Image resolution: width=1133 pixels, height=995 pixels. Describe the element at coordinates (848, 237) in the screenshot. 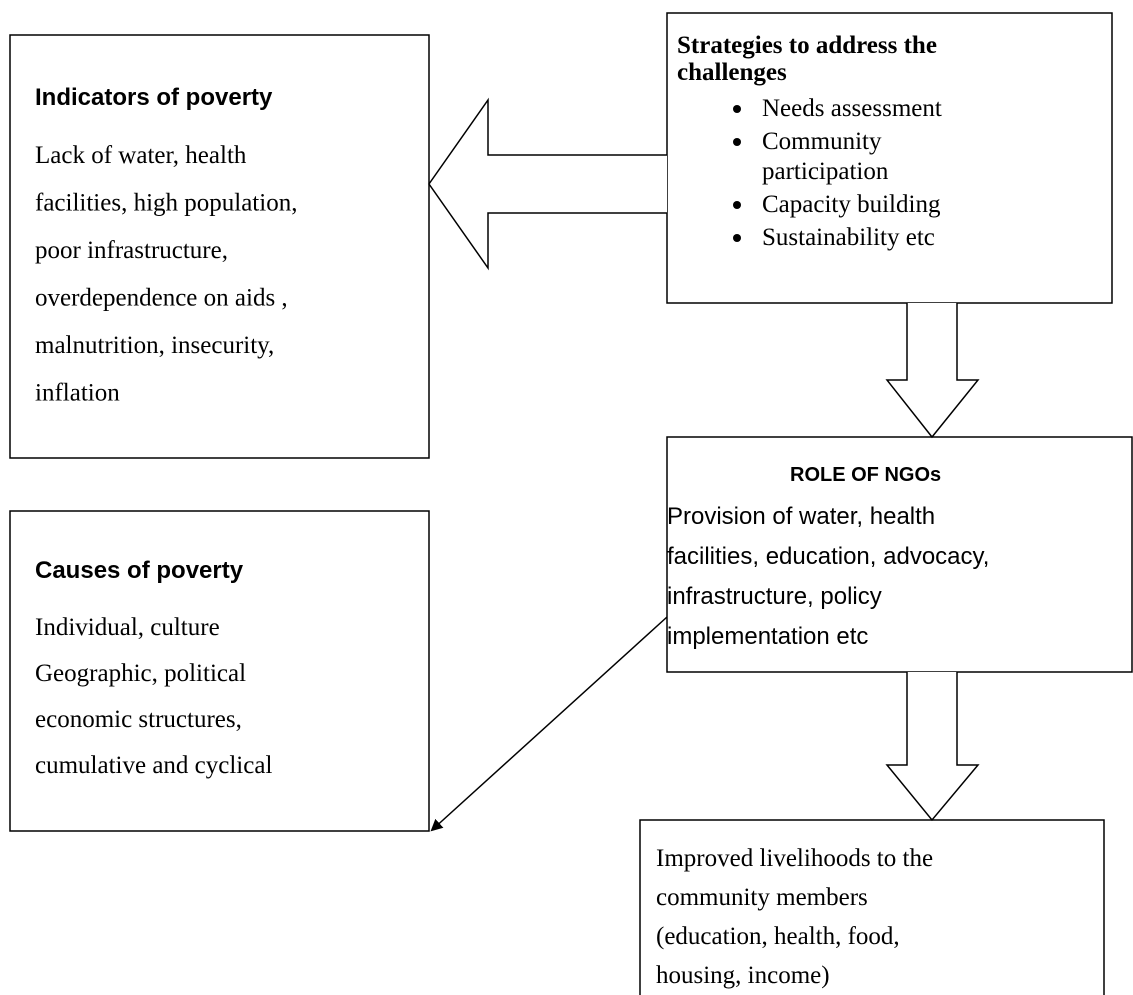

I see `bullet-text: Sustainability etc` at that location.